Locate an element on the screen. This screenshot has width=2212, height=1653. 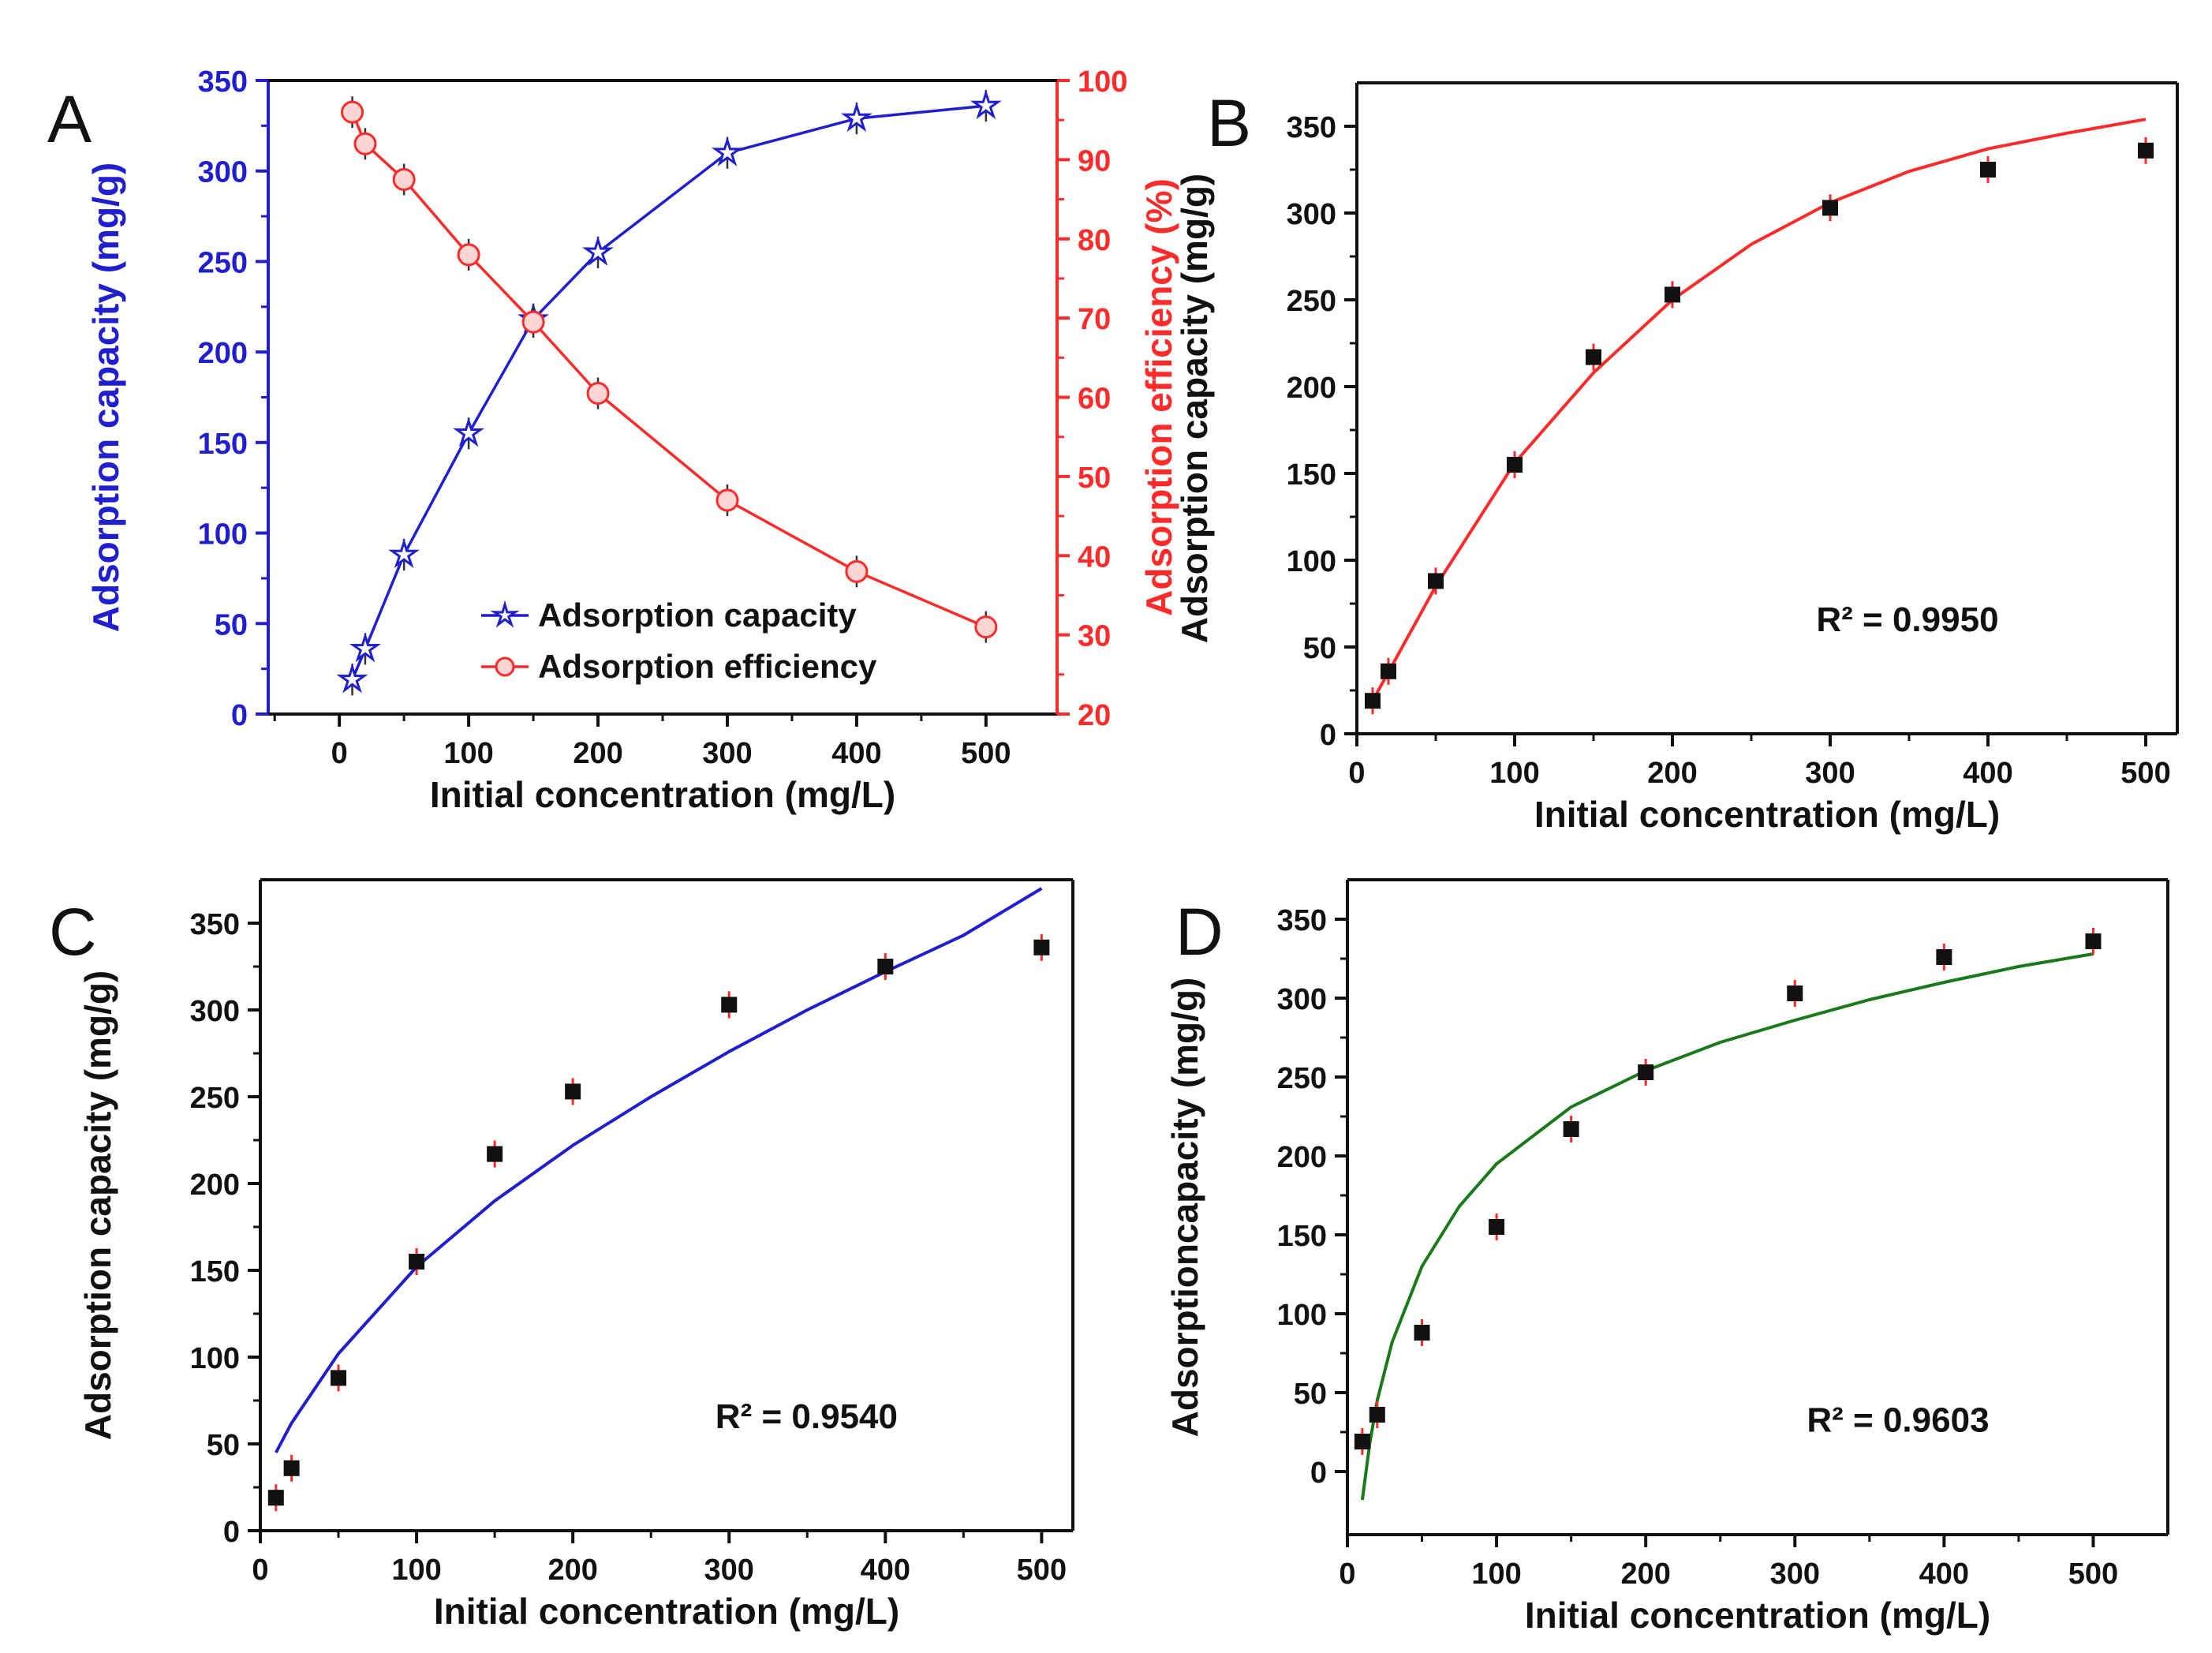
y2-tick-label: 20 is located at coordinates (1094, 715).